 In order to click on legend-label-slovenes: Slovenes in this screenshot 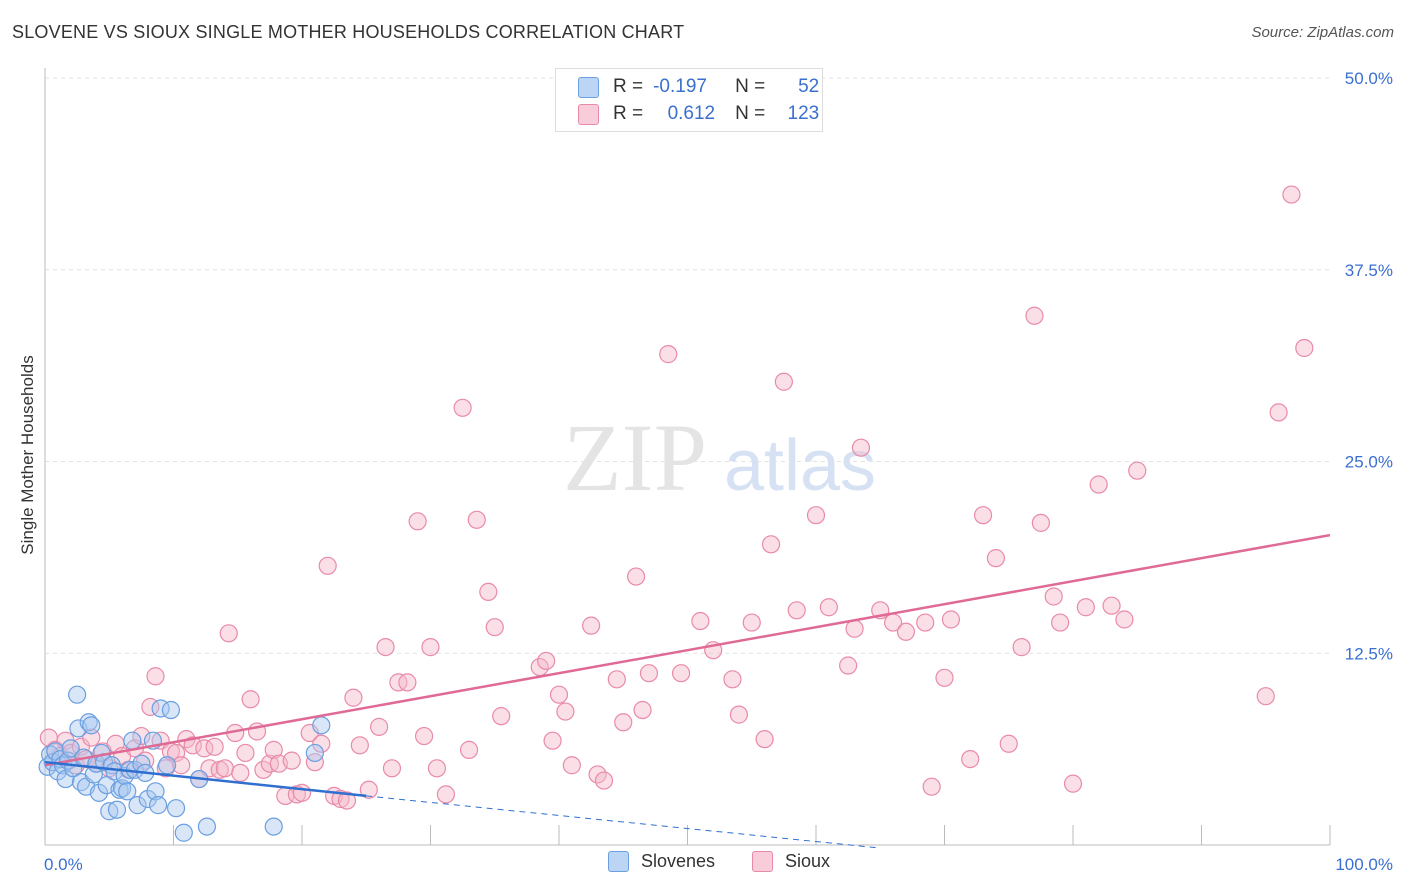, I will do `click(678, 861)`.